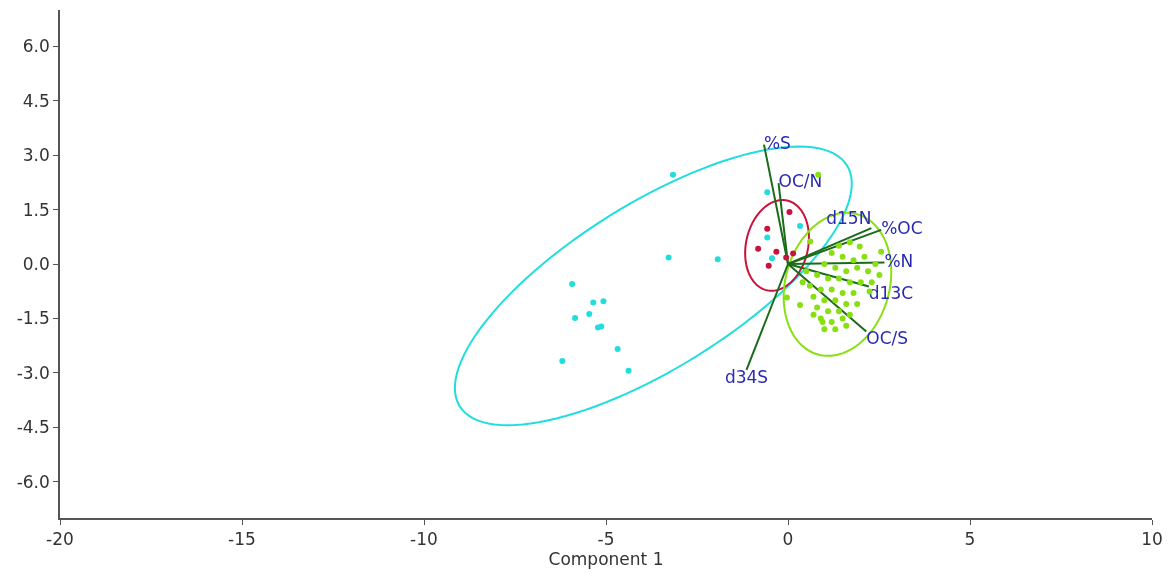 Image resolution: width=1173 pixels, height=573 pixels. Describe the element at coordinates (36, 100) in the screenshot. I see `y-tick-label: 4.5` at that location.